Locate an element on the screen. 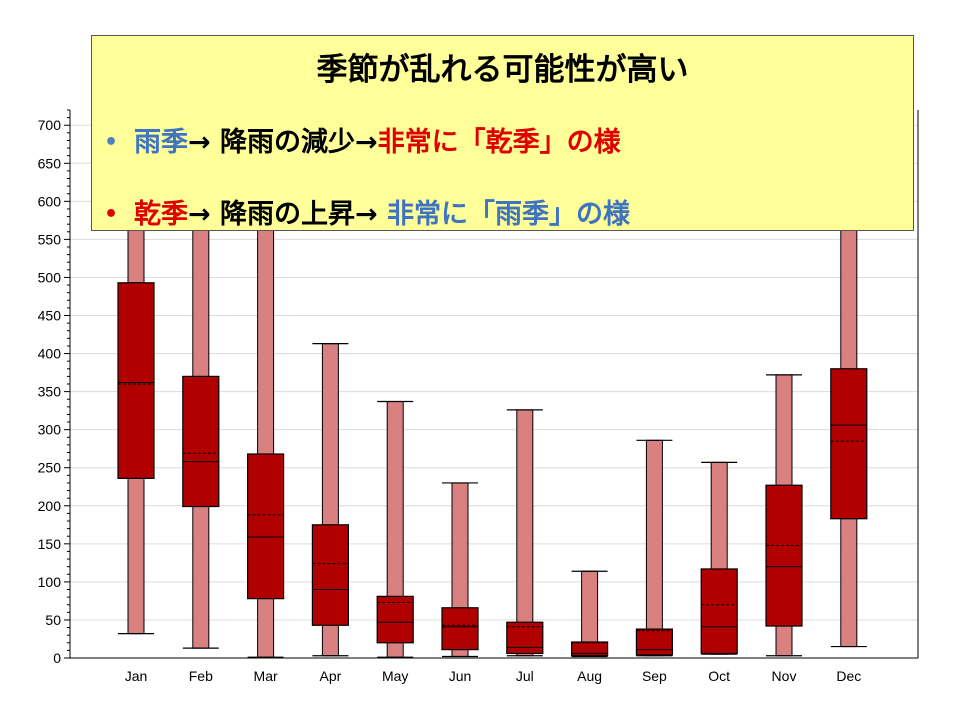  box-sep: Sep is located at coordinates (654, 561).